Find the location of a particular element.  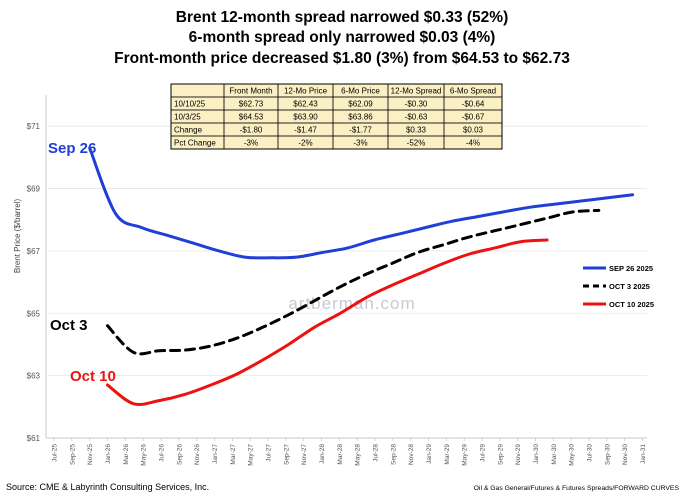

table-header: 6-Mo Price is located at coordinates (360, 91).